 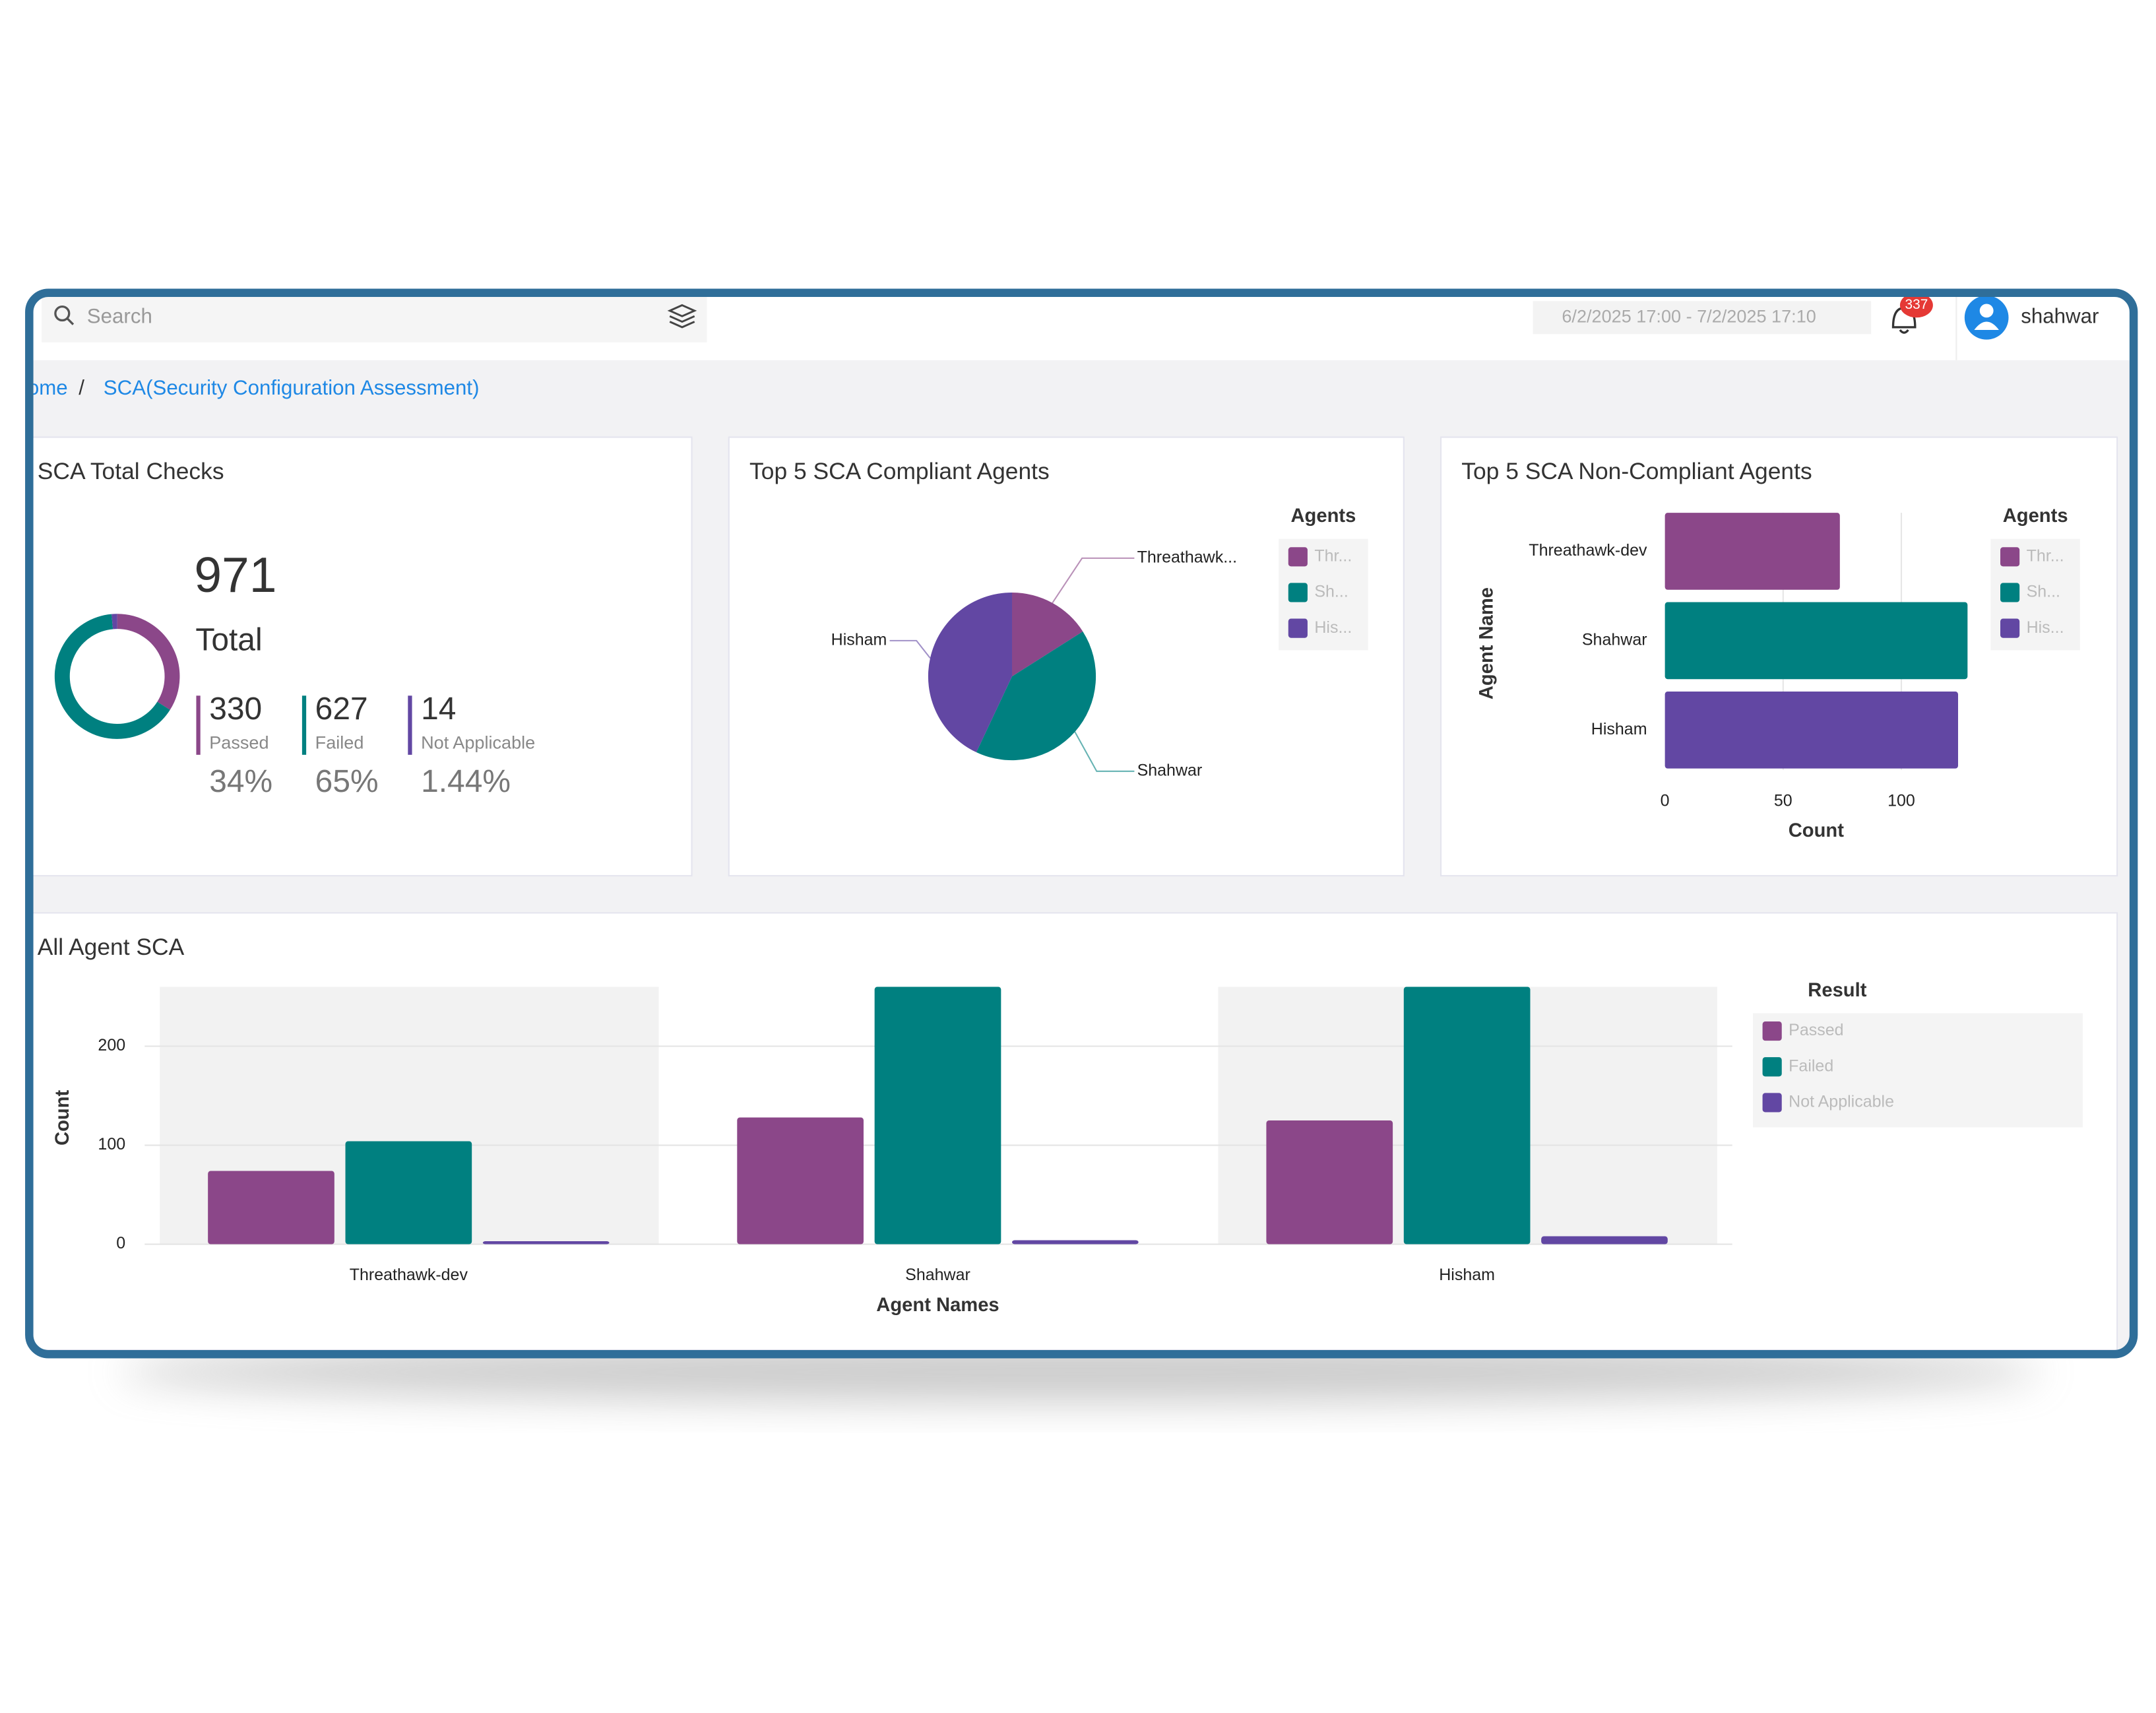 I want to click on x-axis-label: Count, so click(x=1817, y=830).